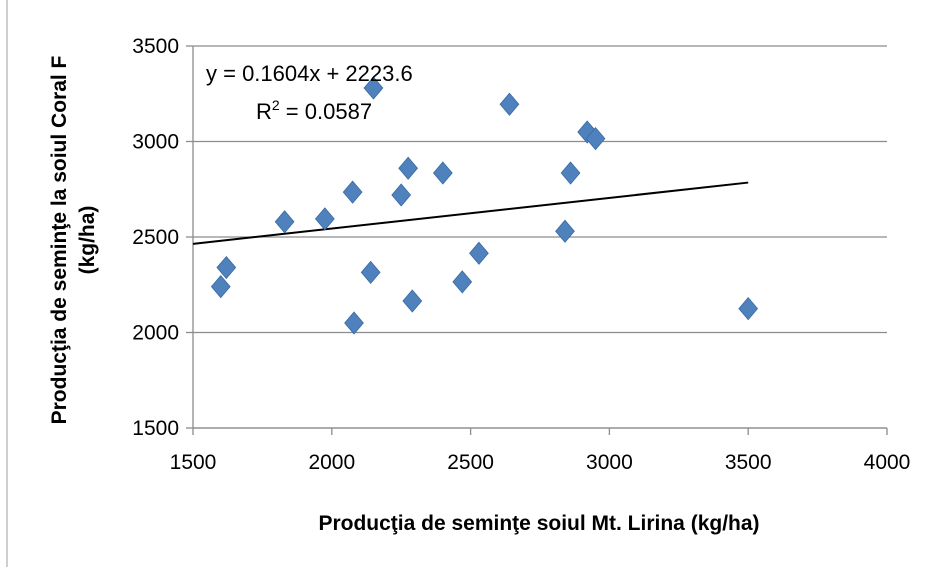  I want to click on x-tick-label: 2000, so click(331, 462).